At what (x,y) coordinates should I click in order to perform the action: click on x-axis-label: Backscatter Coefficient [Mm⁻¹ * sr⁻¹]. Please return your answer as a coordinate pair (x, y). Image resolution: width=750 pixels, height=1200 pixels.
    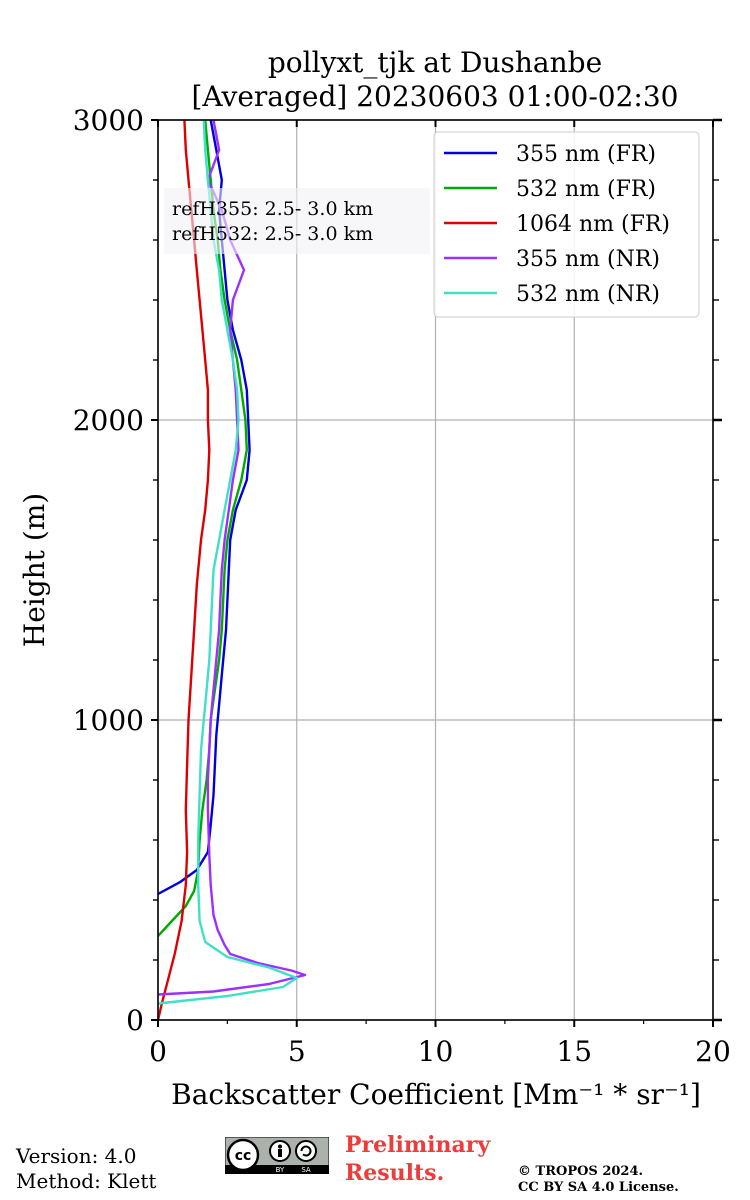
    Looking at the image, I should click on (436, 1094).